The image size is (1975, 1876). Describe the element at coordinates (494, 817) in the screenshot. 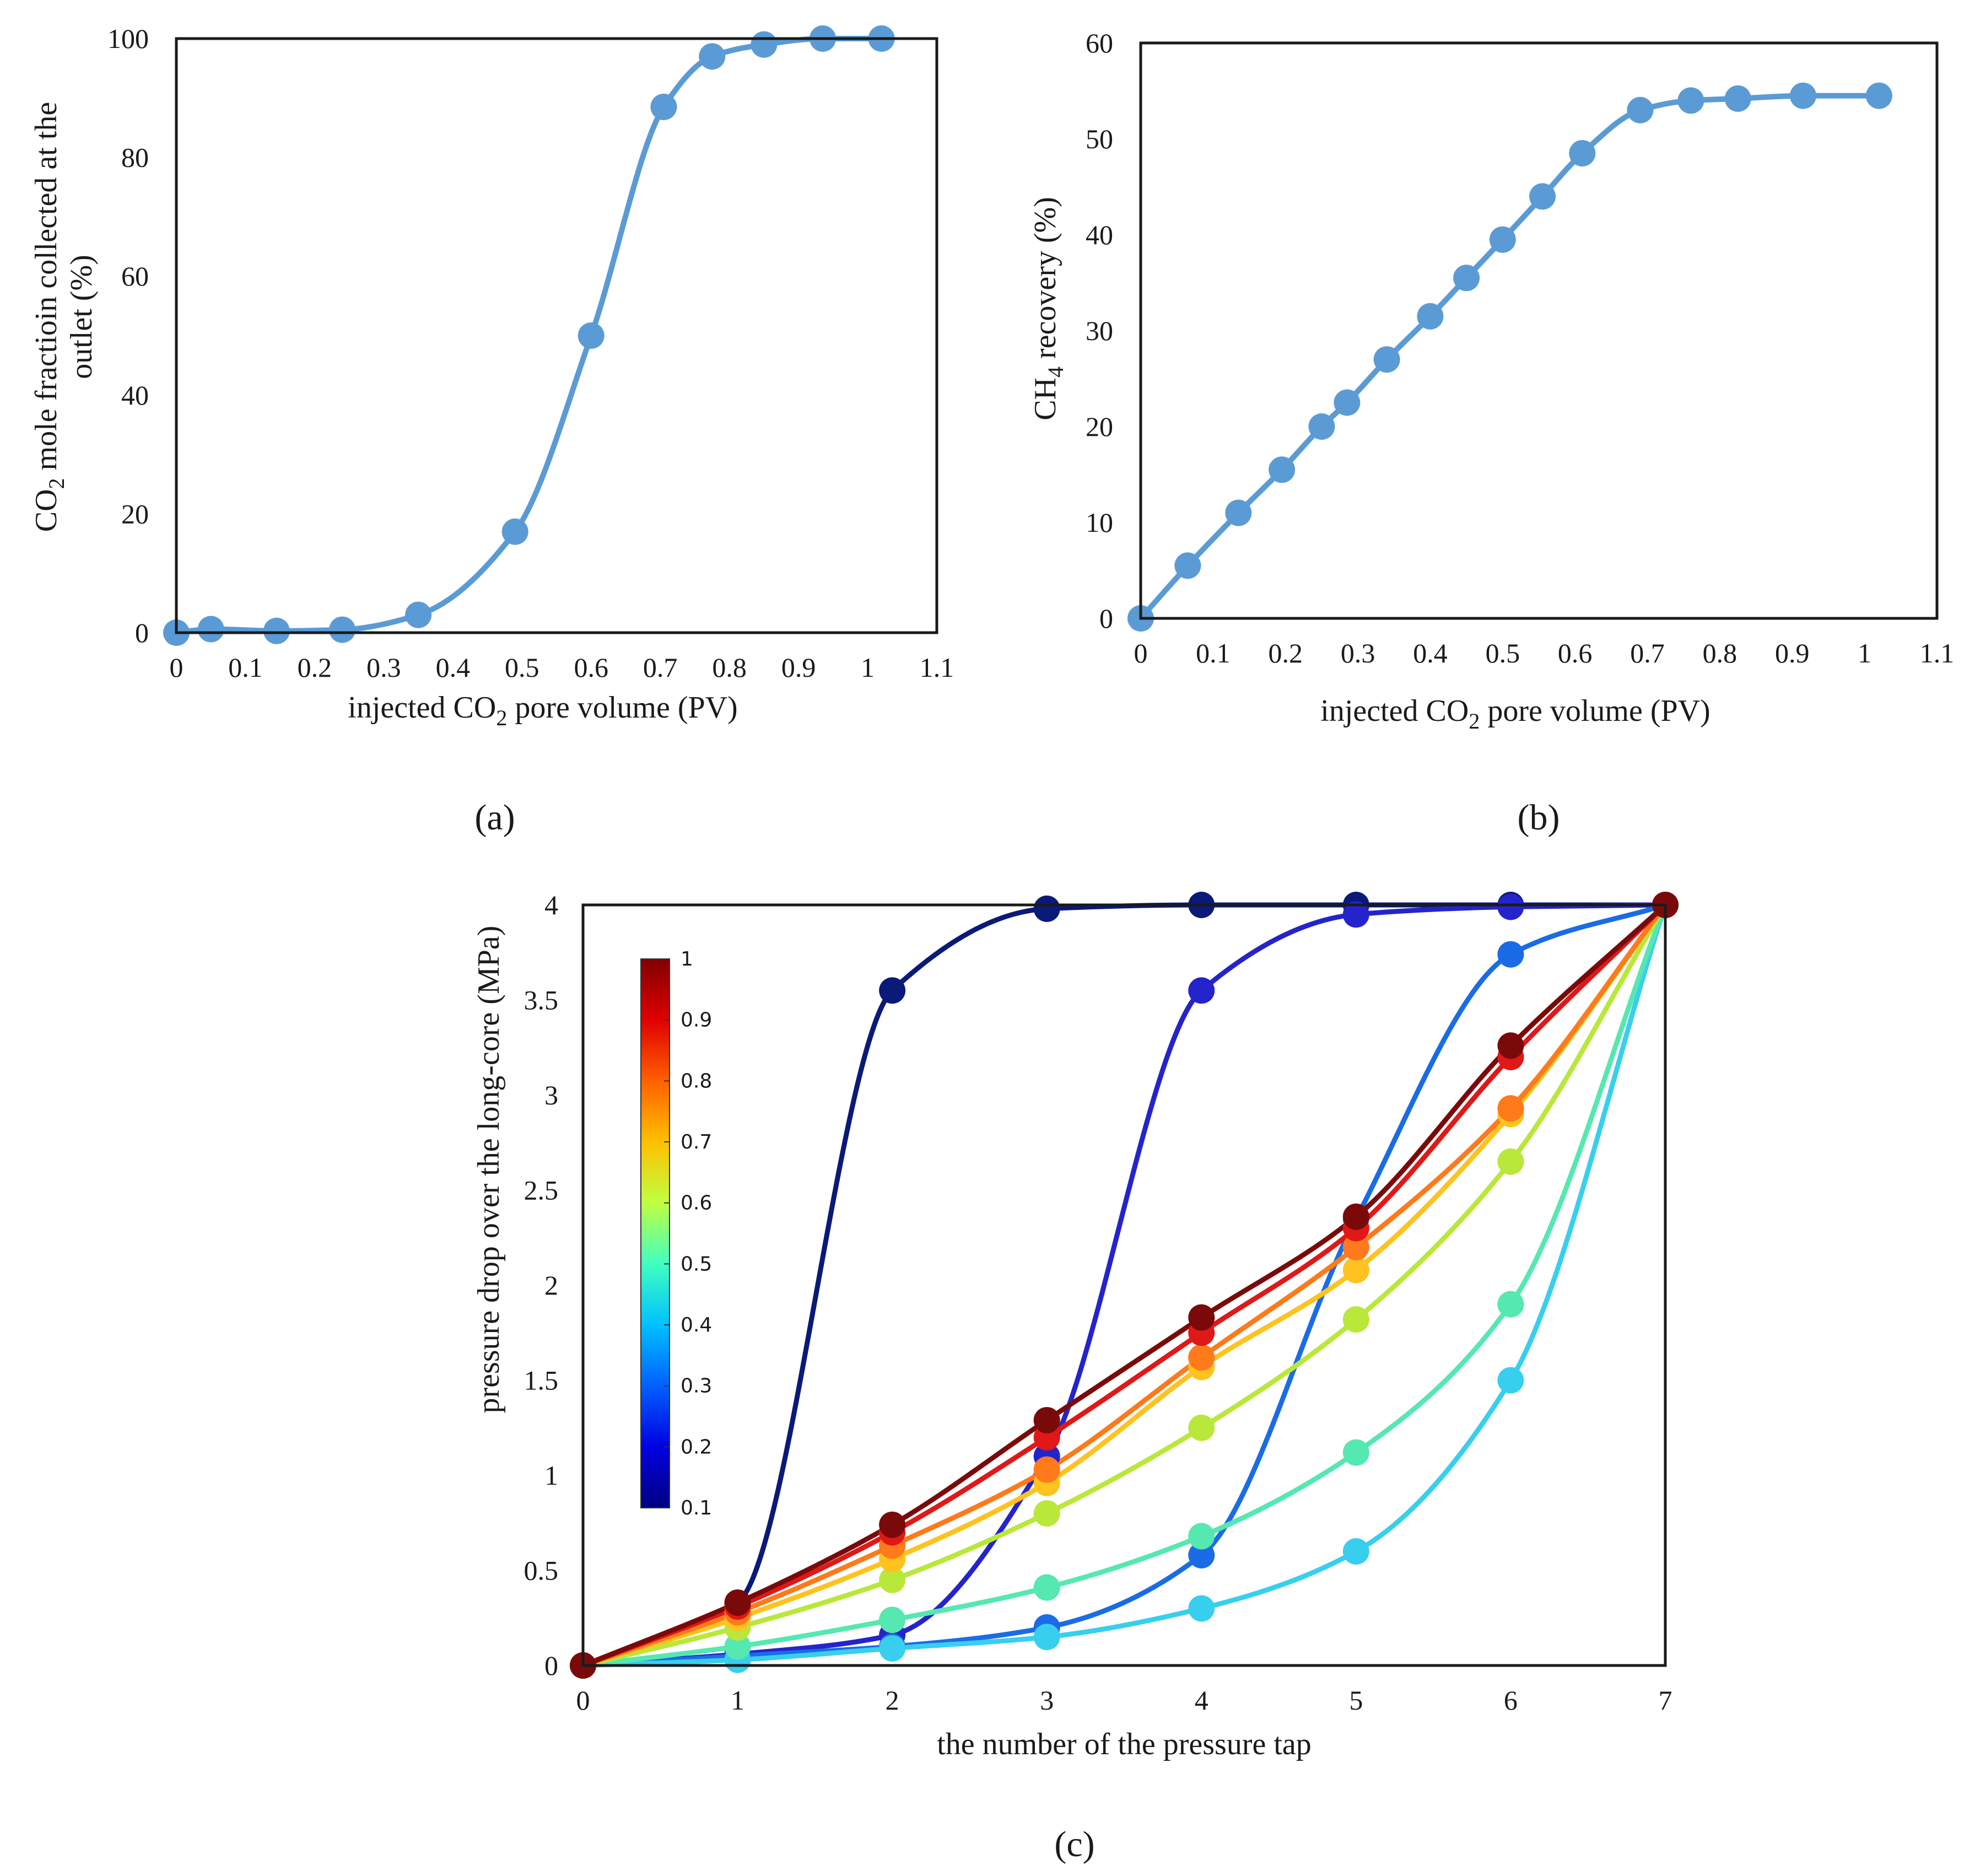

I see `panel-label-a: (a)` at that location.